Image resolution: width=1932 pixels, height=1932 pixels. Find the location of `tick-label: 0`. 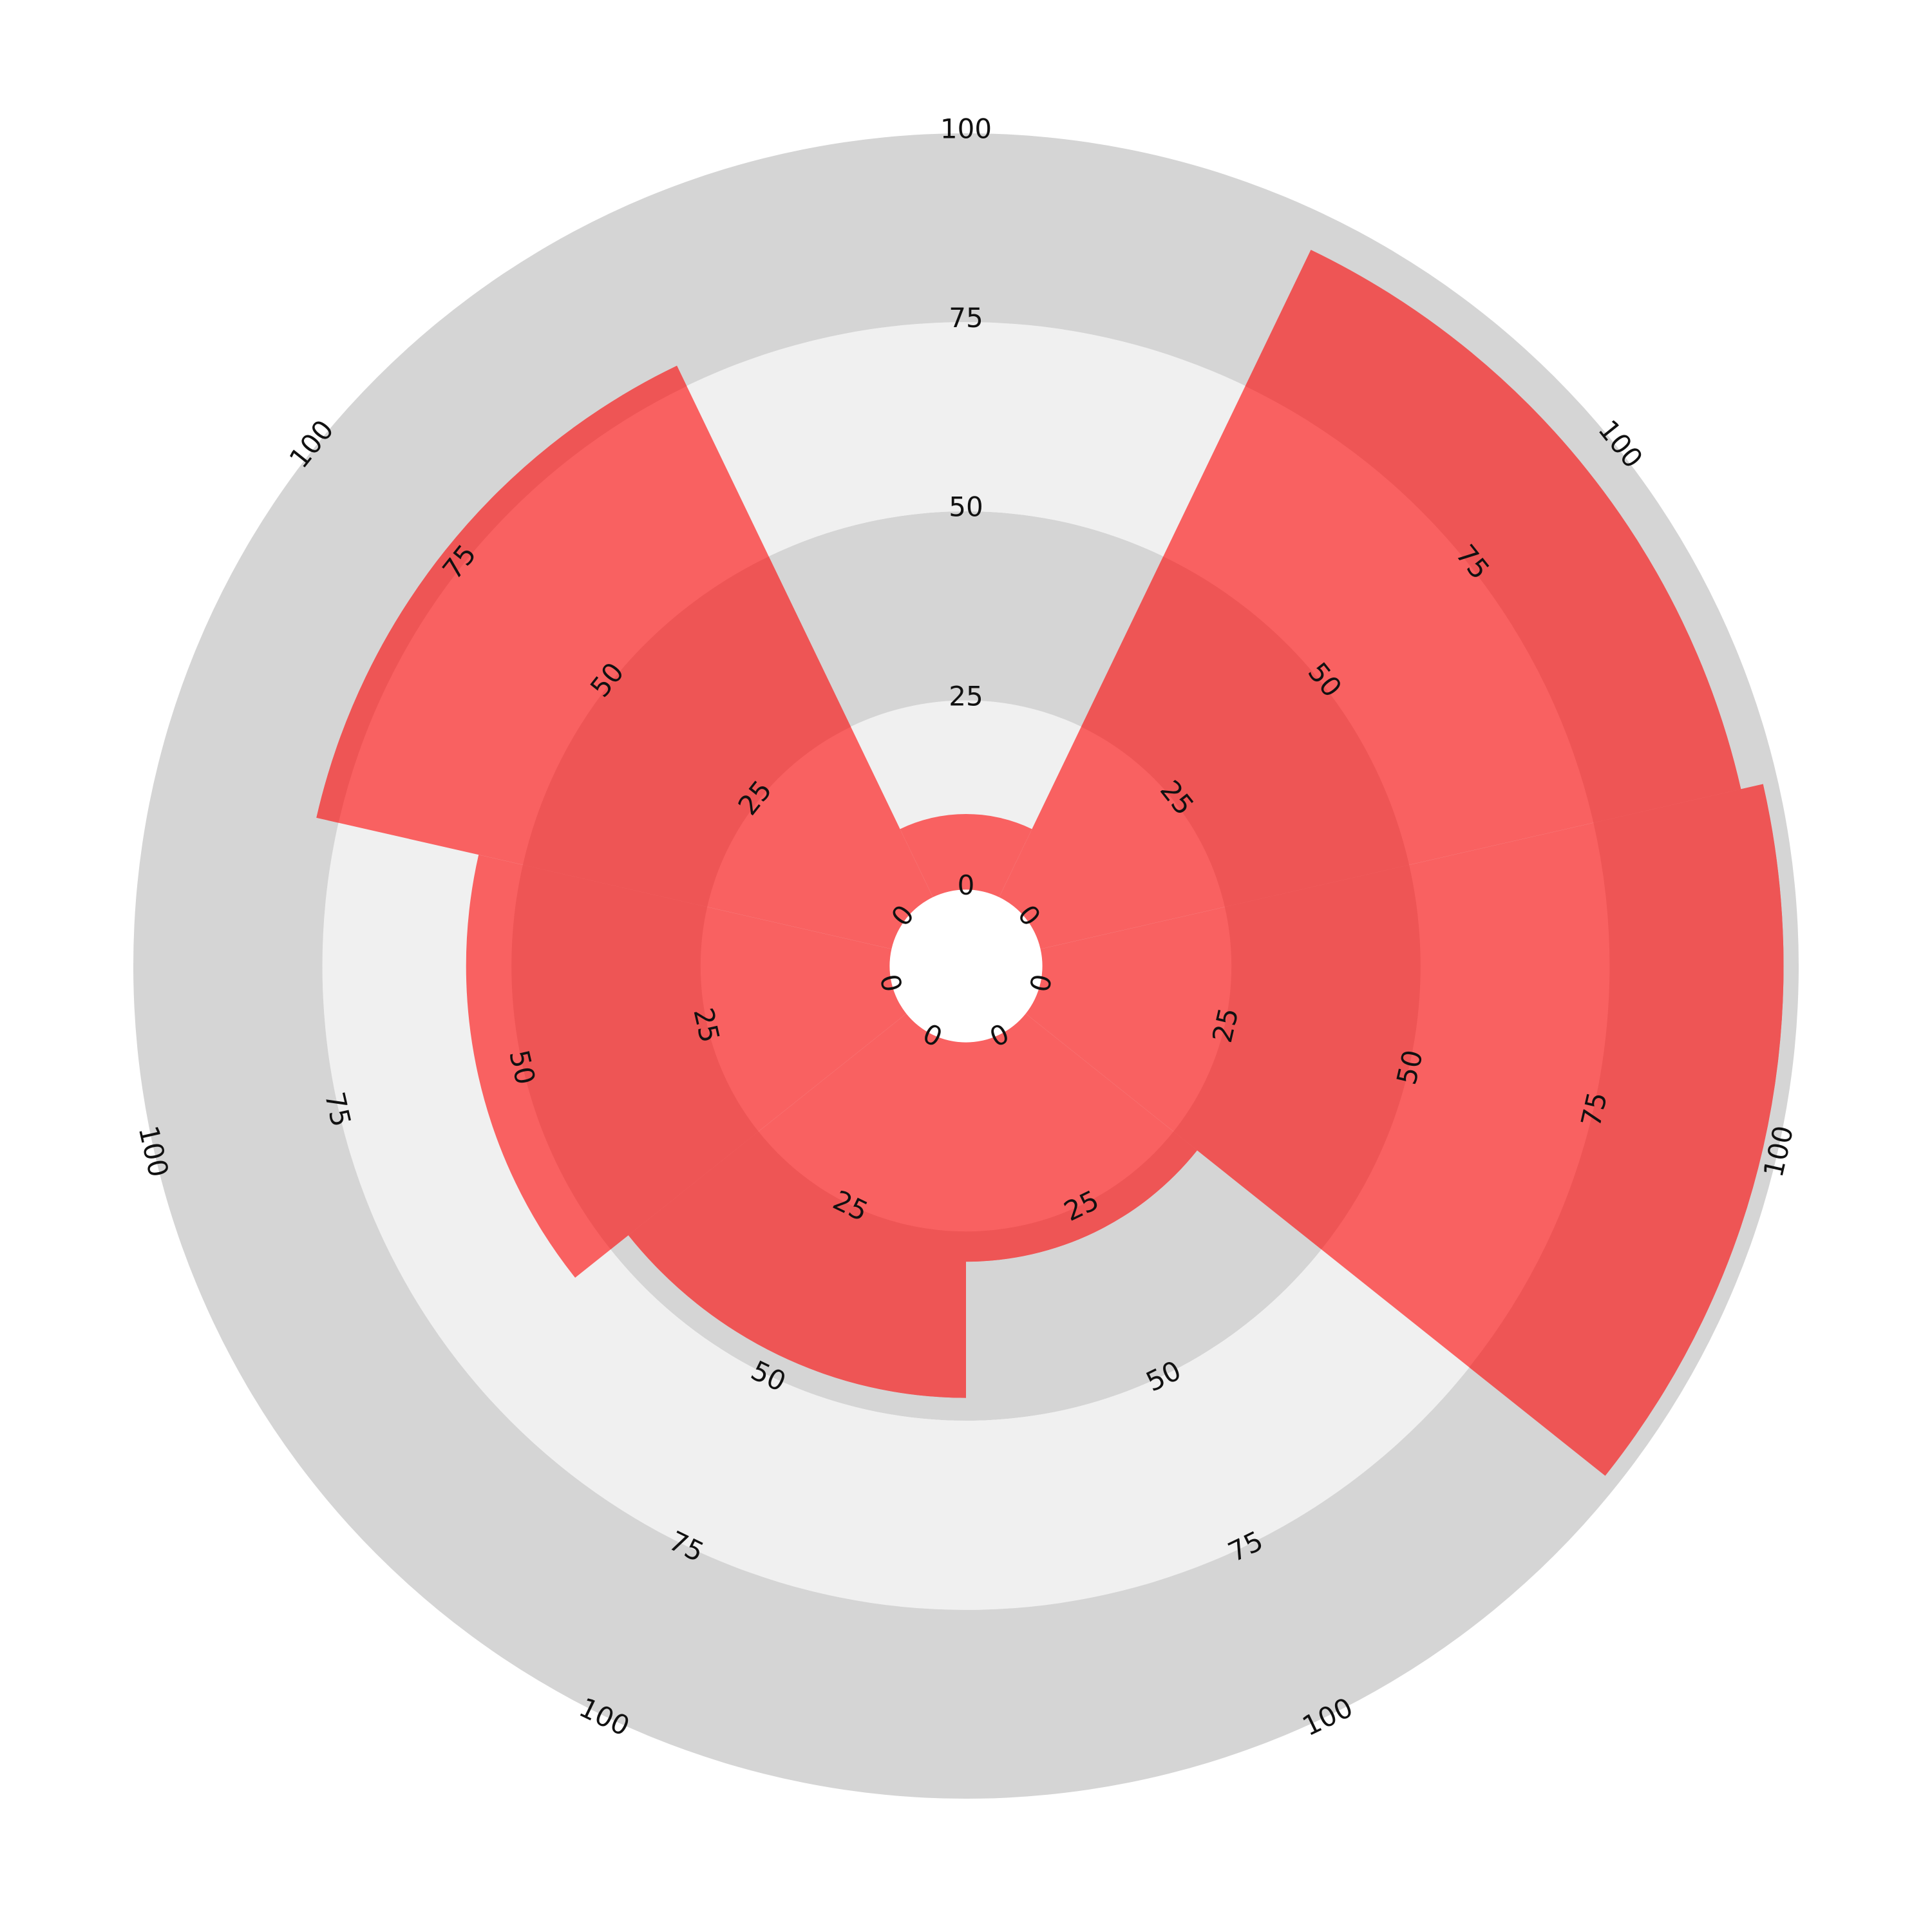

tick-label: 0 is located at coordinates (967, 885).